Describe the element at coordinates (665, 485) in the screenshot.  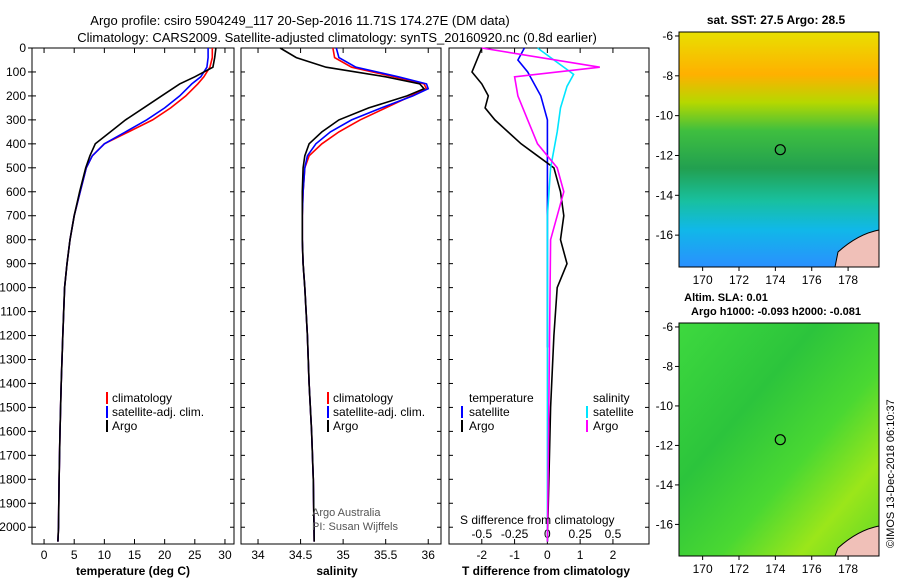
I see `map-lat-label: -14` at that location.